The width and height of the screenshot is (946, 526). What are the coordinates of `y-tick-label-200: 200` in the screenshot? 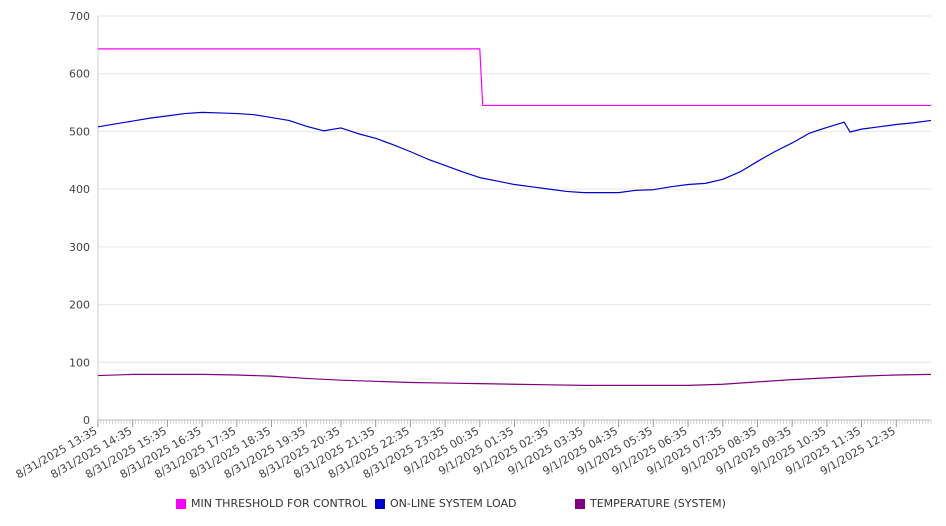 It's located at (79, 305).